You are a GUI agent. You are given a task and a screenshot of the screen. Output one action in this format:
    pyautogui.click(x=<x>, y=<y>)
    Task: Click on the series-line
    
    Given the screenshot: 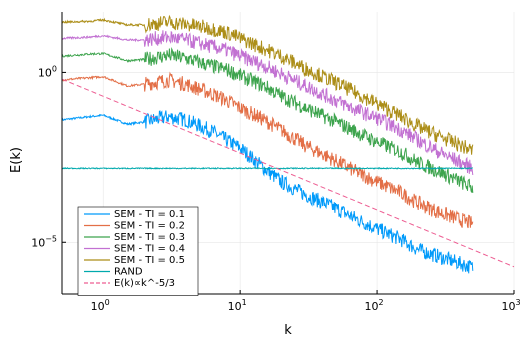 What is the action you would take?
    pyautogui.click(x=267, y=168)
    